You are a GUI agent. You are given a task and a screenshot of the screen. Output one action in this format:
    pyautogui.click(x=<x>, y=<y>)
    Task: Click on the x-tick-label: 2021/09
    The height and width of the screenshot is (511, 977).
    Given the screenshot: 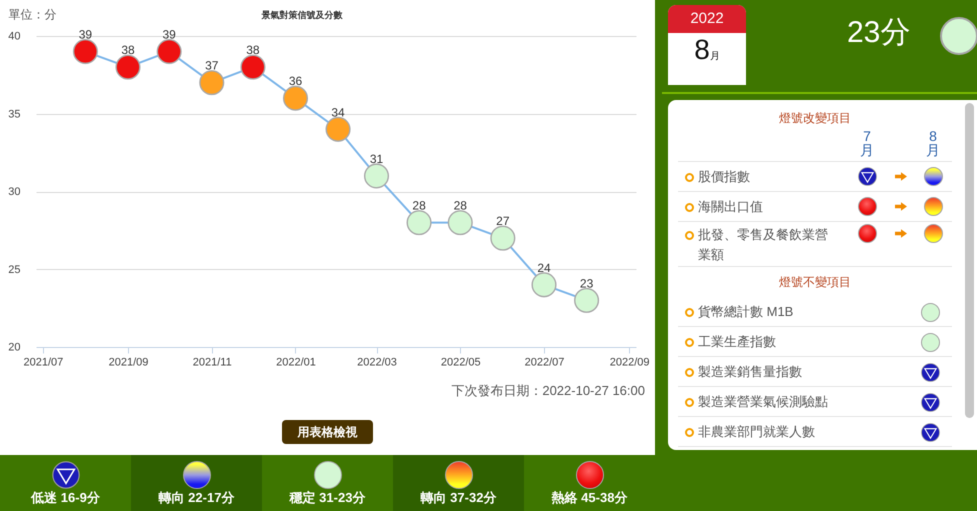 What is the action you would take?
    pyautogui.click(x=128, y=362)
    